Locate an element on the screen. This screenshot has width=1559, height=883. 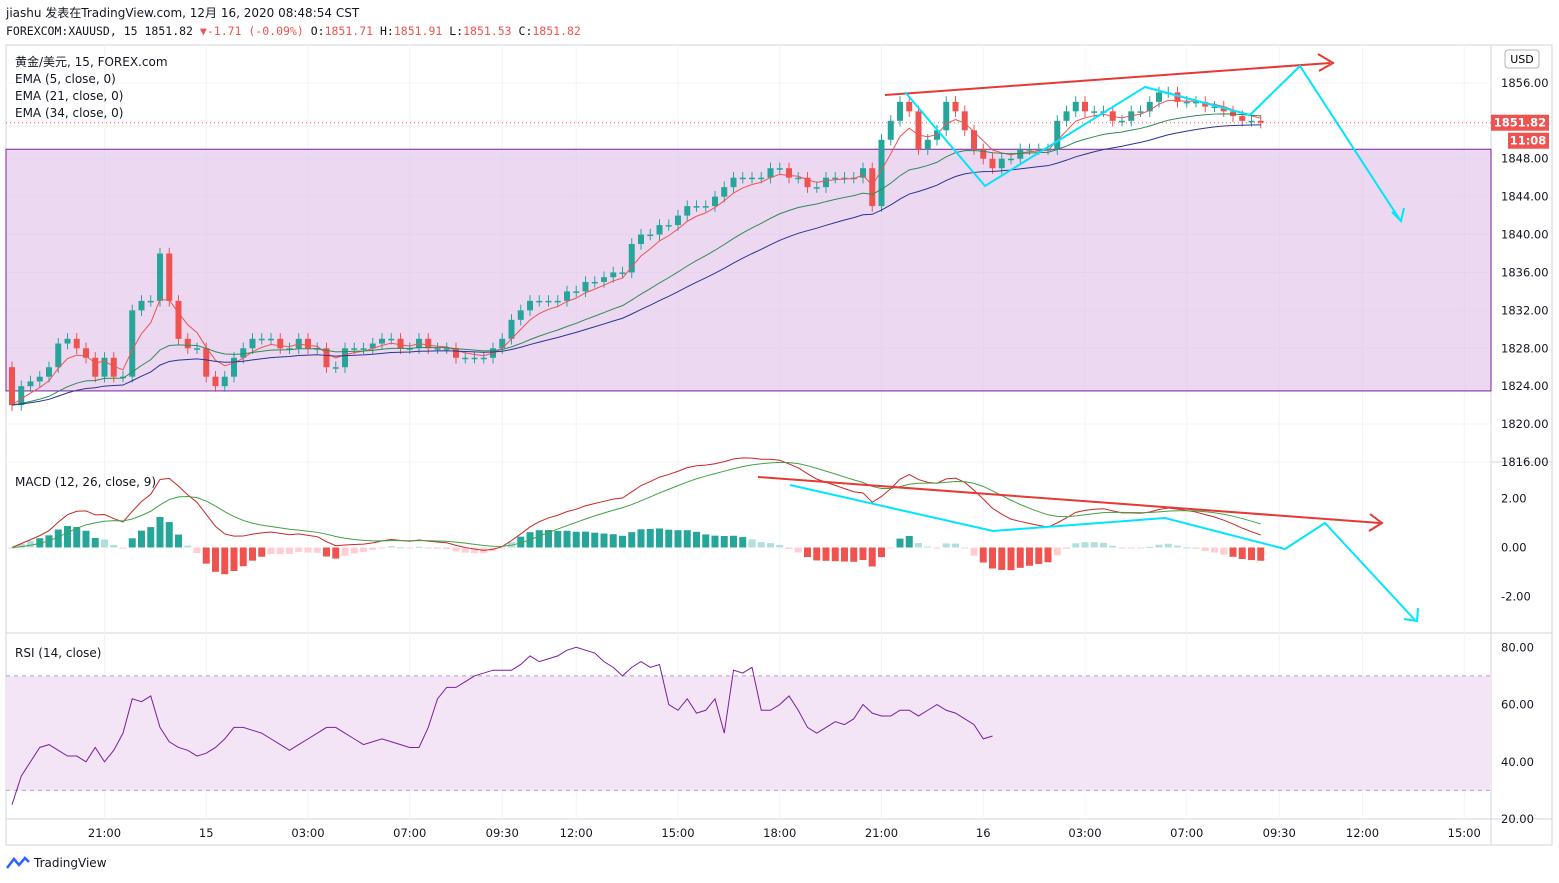
low-value: 1851.53 is located at coordinates (487, 31).